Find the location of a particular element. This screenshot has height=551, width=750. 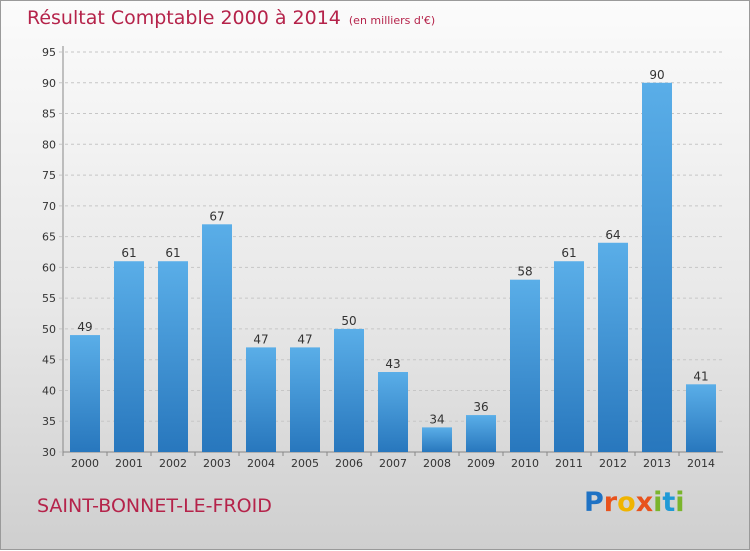

bar-2011 is located at coordinates (569, 356).